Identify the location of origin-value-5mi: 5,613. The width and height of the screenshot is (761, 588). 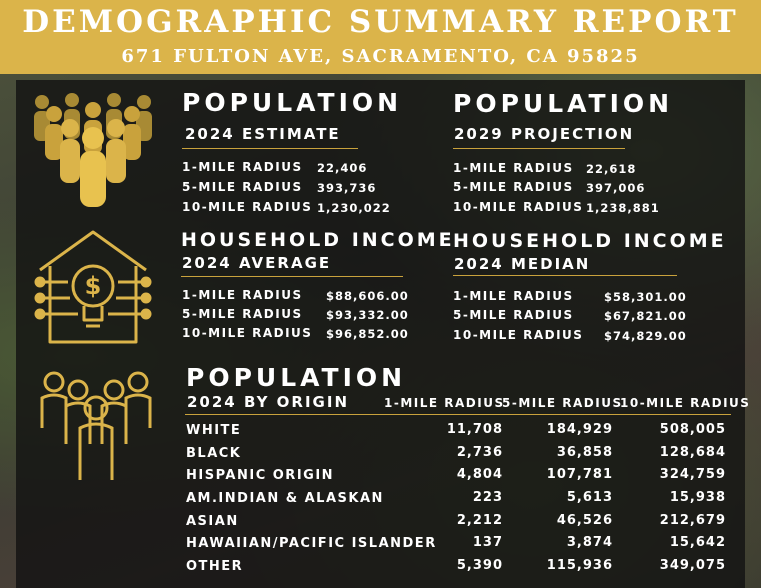
(589, 497).